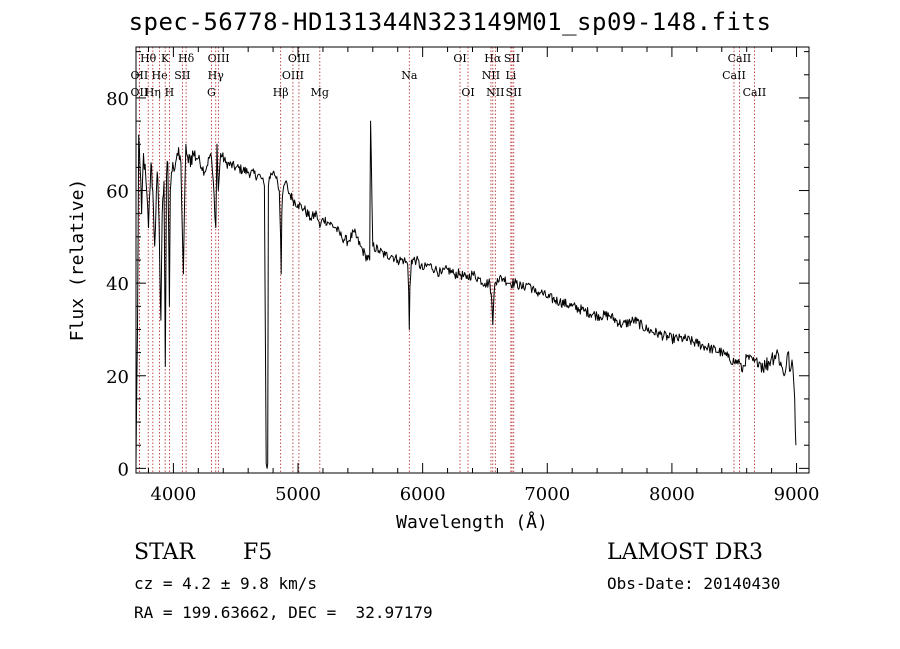  What do you see at coordinates (797, 494) in the screenshot?
I see `x-tick-label: 9000` at bounding box center [797, 494].